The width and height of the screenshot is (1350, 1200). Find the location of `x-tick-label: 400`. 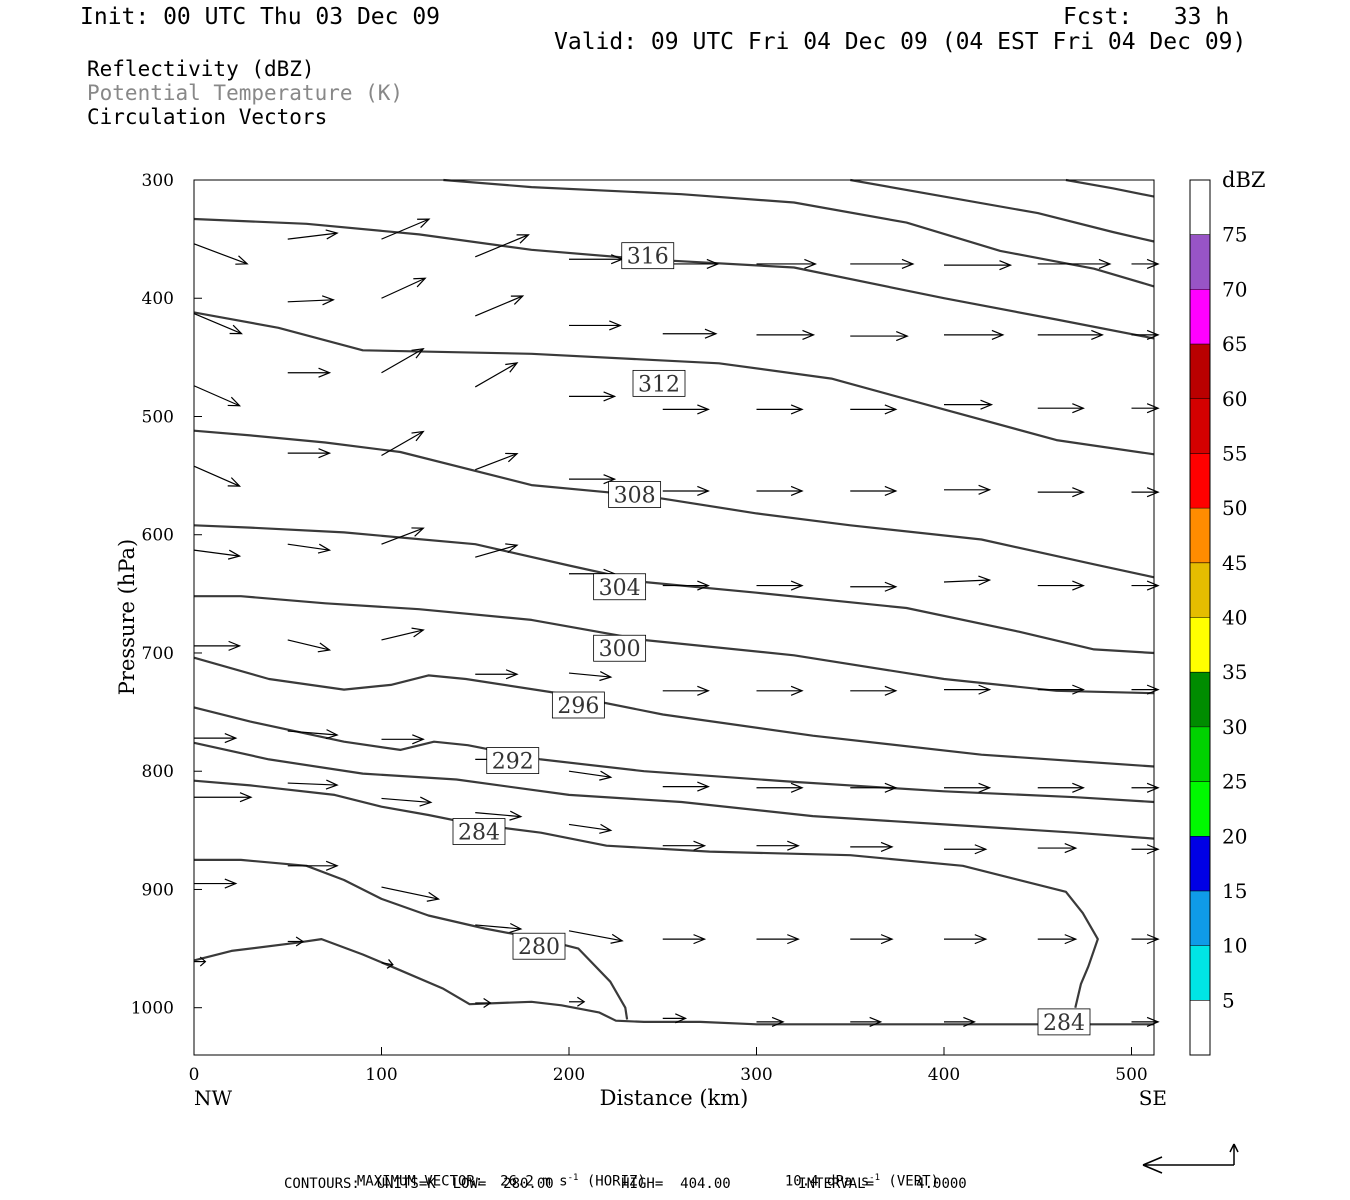

x-tick-label: 400 is located at coordinates (944, 1075).